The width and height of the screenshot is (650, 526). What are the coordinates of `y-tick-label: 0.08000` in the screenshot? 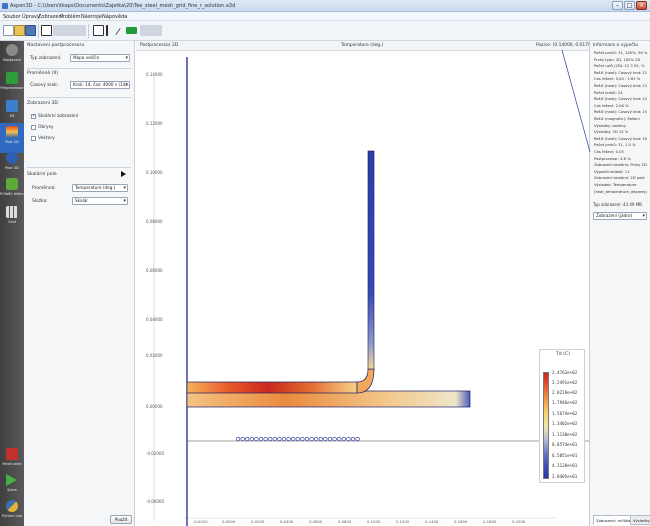 It's located at (154, 221).